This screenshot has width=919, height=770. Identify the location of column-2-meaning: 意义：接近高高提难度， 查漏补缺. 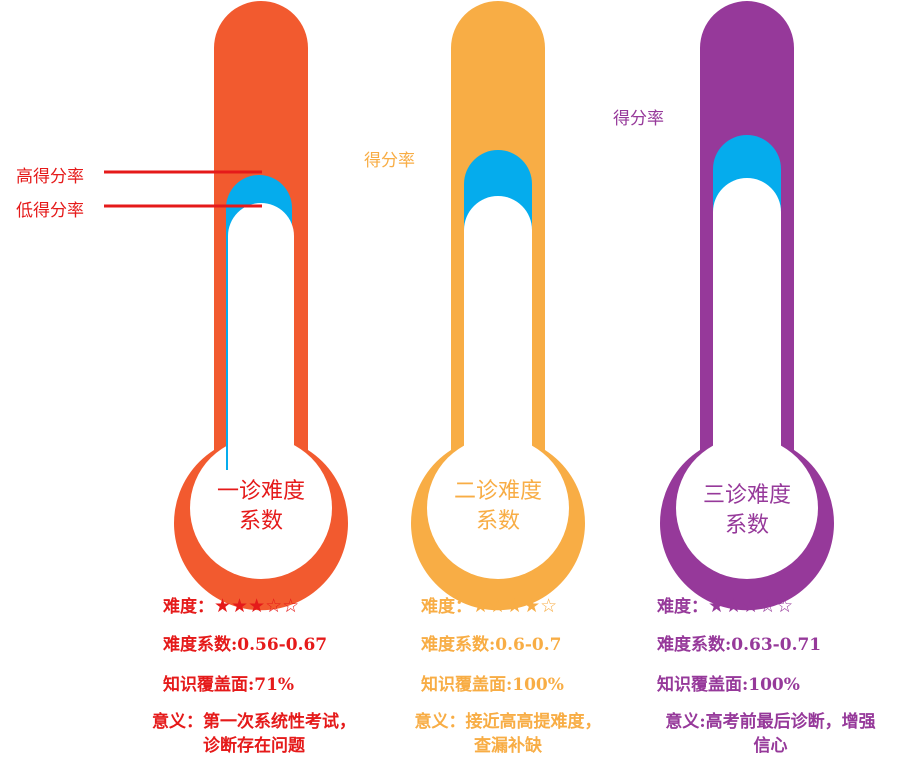
(508, 734).